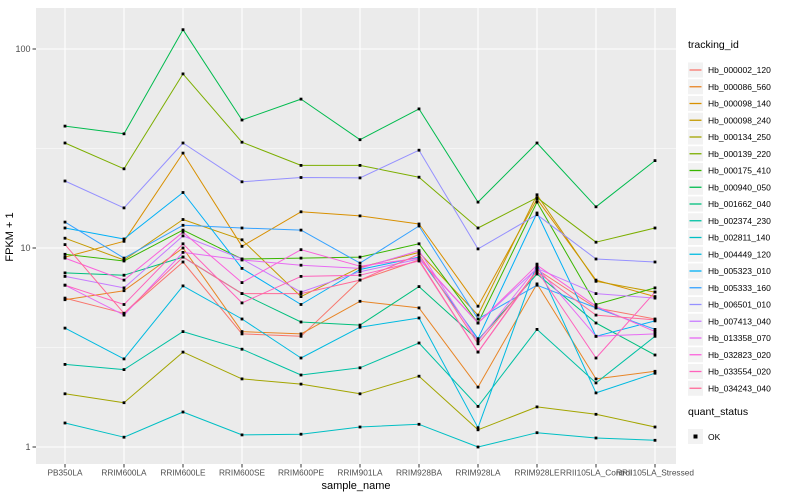 The width and height of the screenshot is (800, 500). What do you see at coordinates (242, 473) in the screenshot?
I see `x-tick-label: RRIM600SE` at bounding box center [242, 473].